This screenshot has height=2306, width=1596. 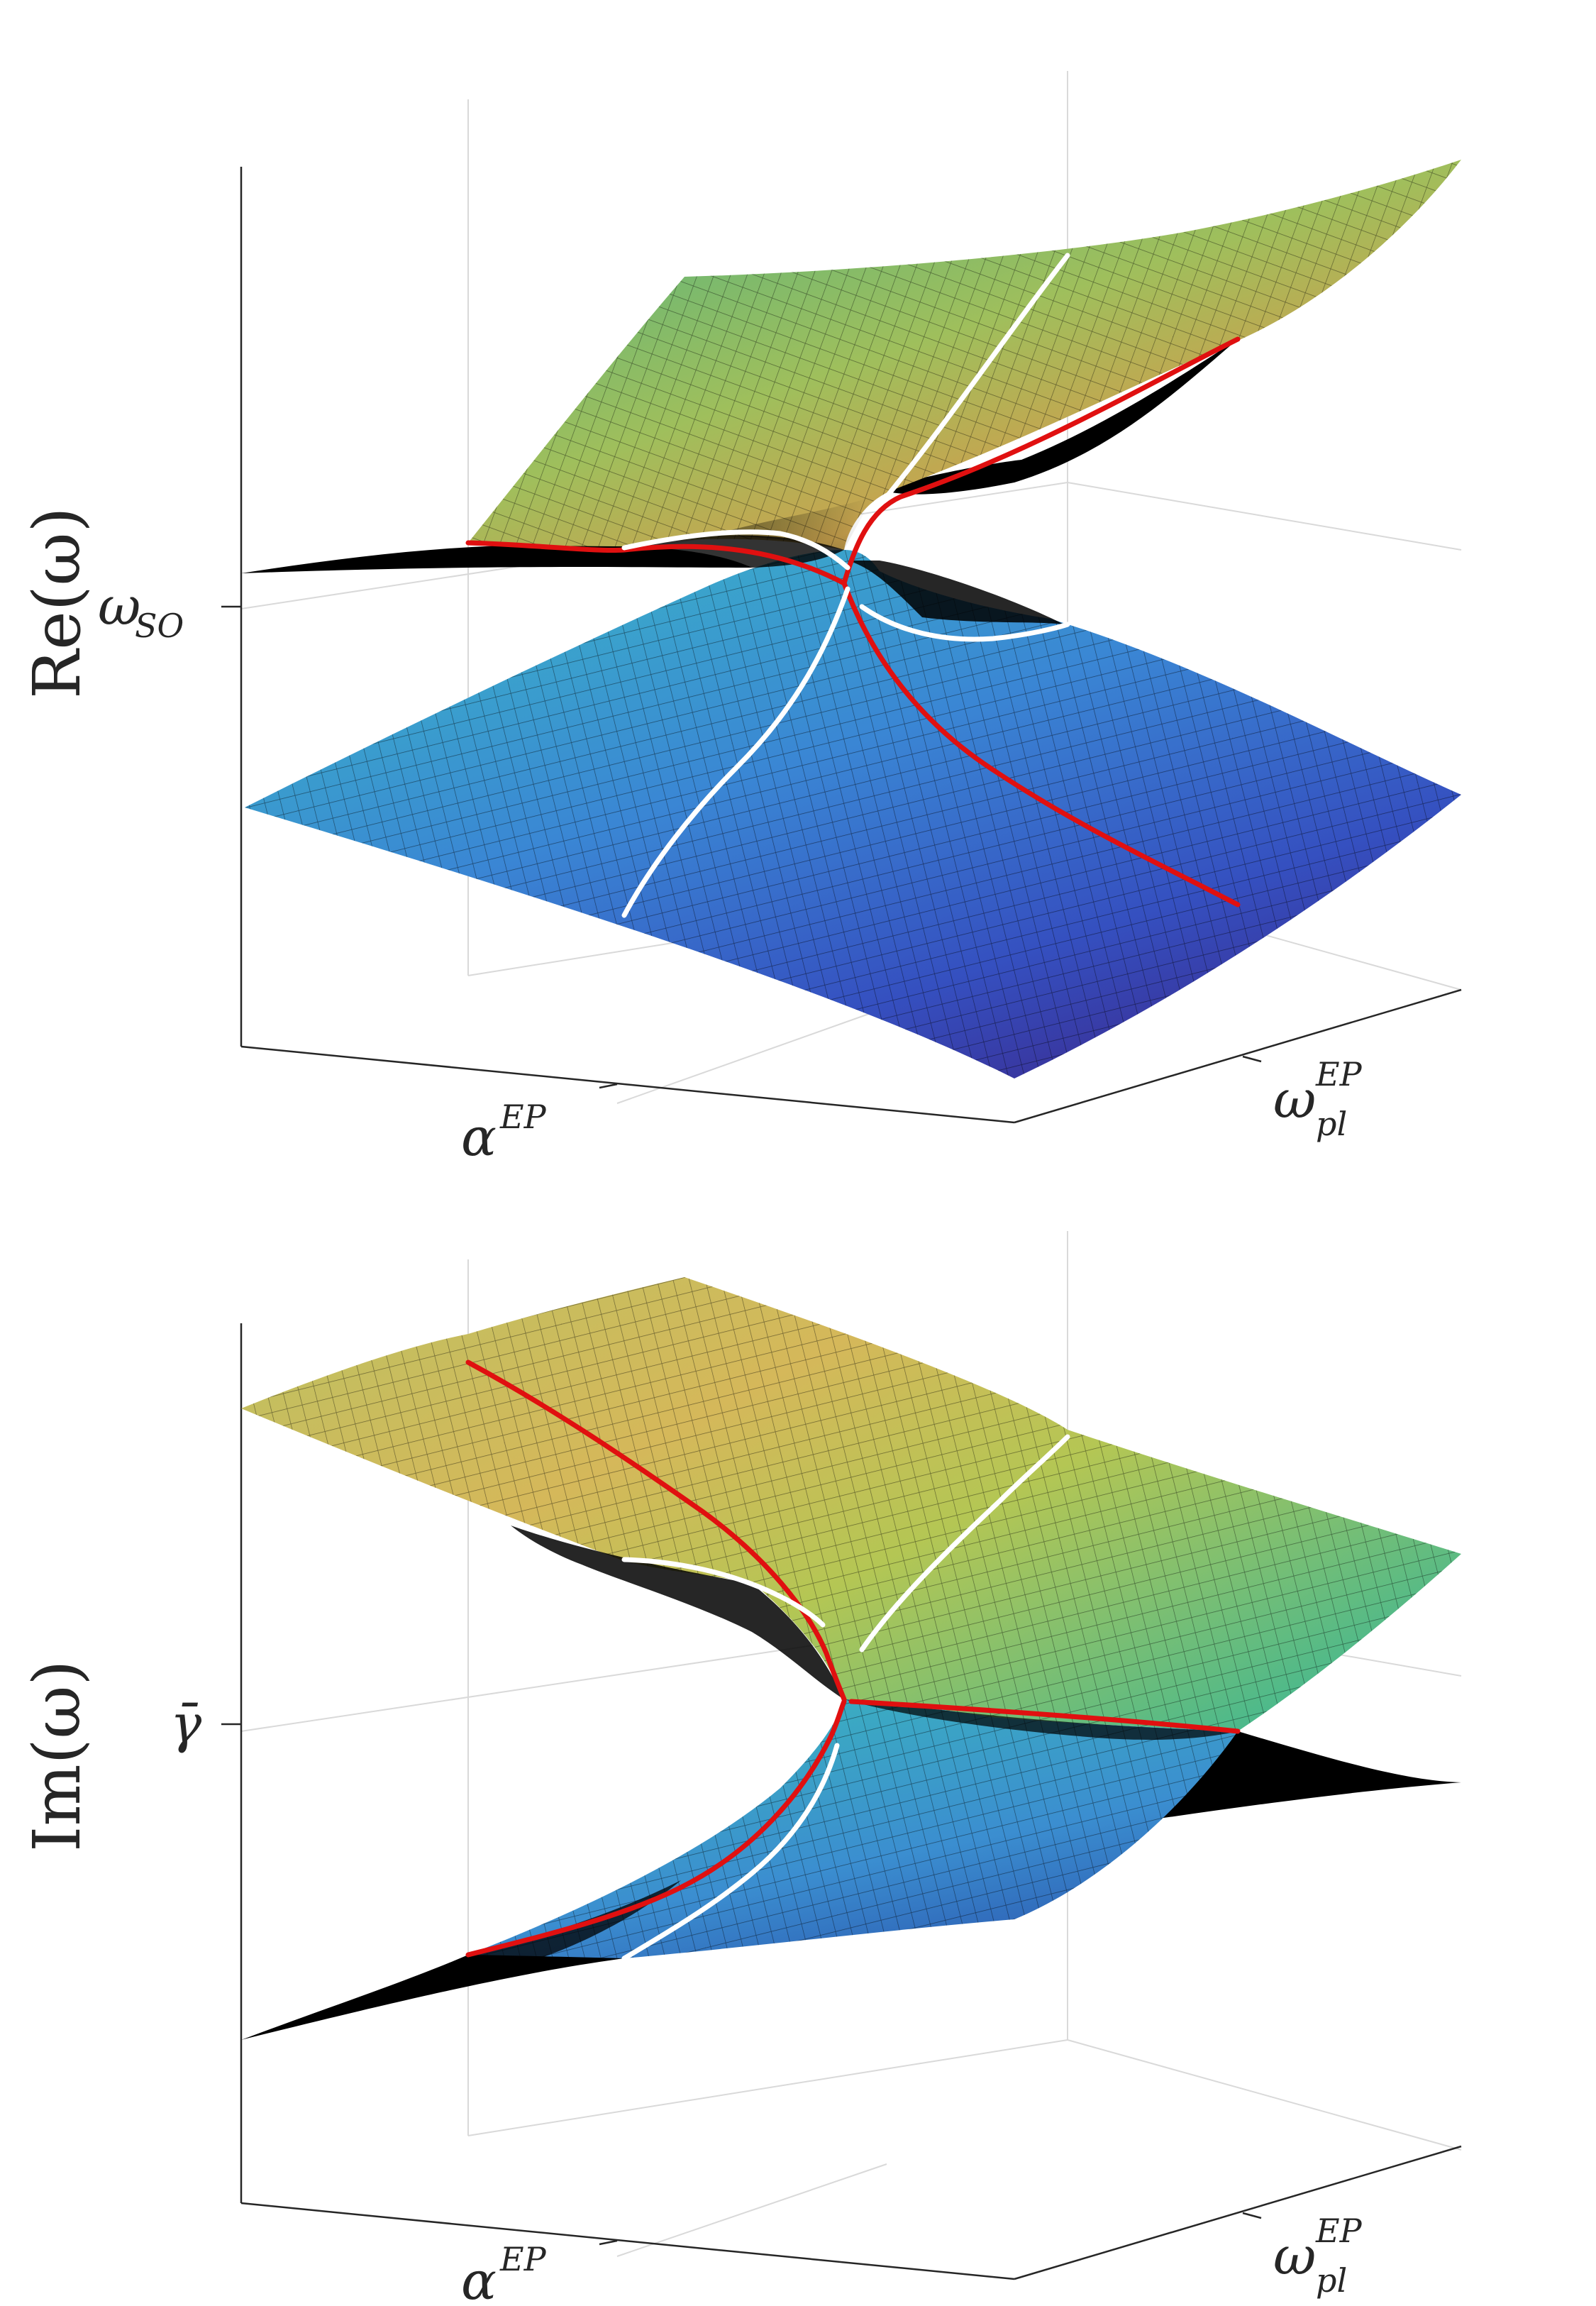 What do you see at coordinates (57, 603) in the screenshot?
I see `y-axis-label-1: Re(ω)` at bounding box center [57, 603].